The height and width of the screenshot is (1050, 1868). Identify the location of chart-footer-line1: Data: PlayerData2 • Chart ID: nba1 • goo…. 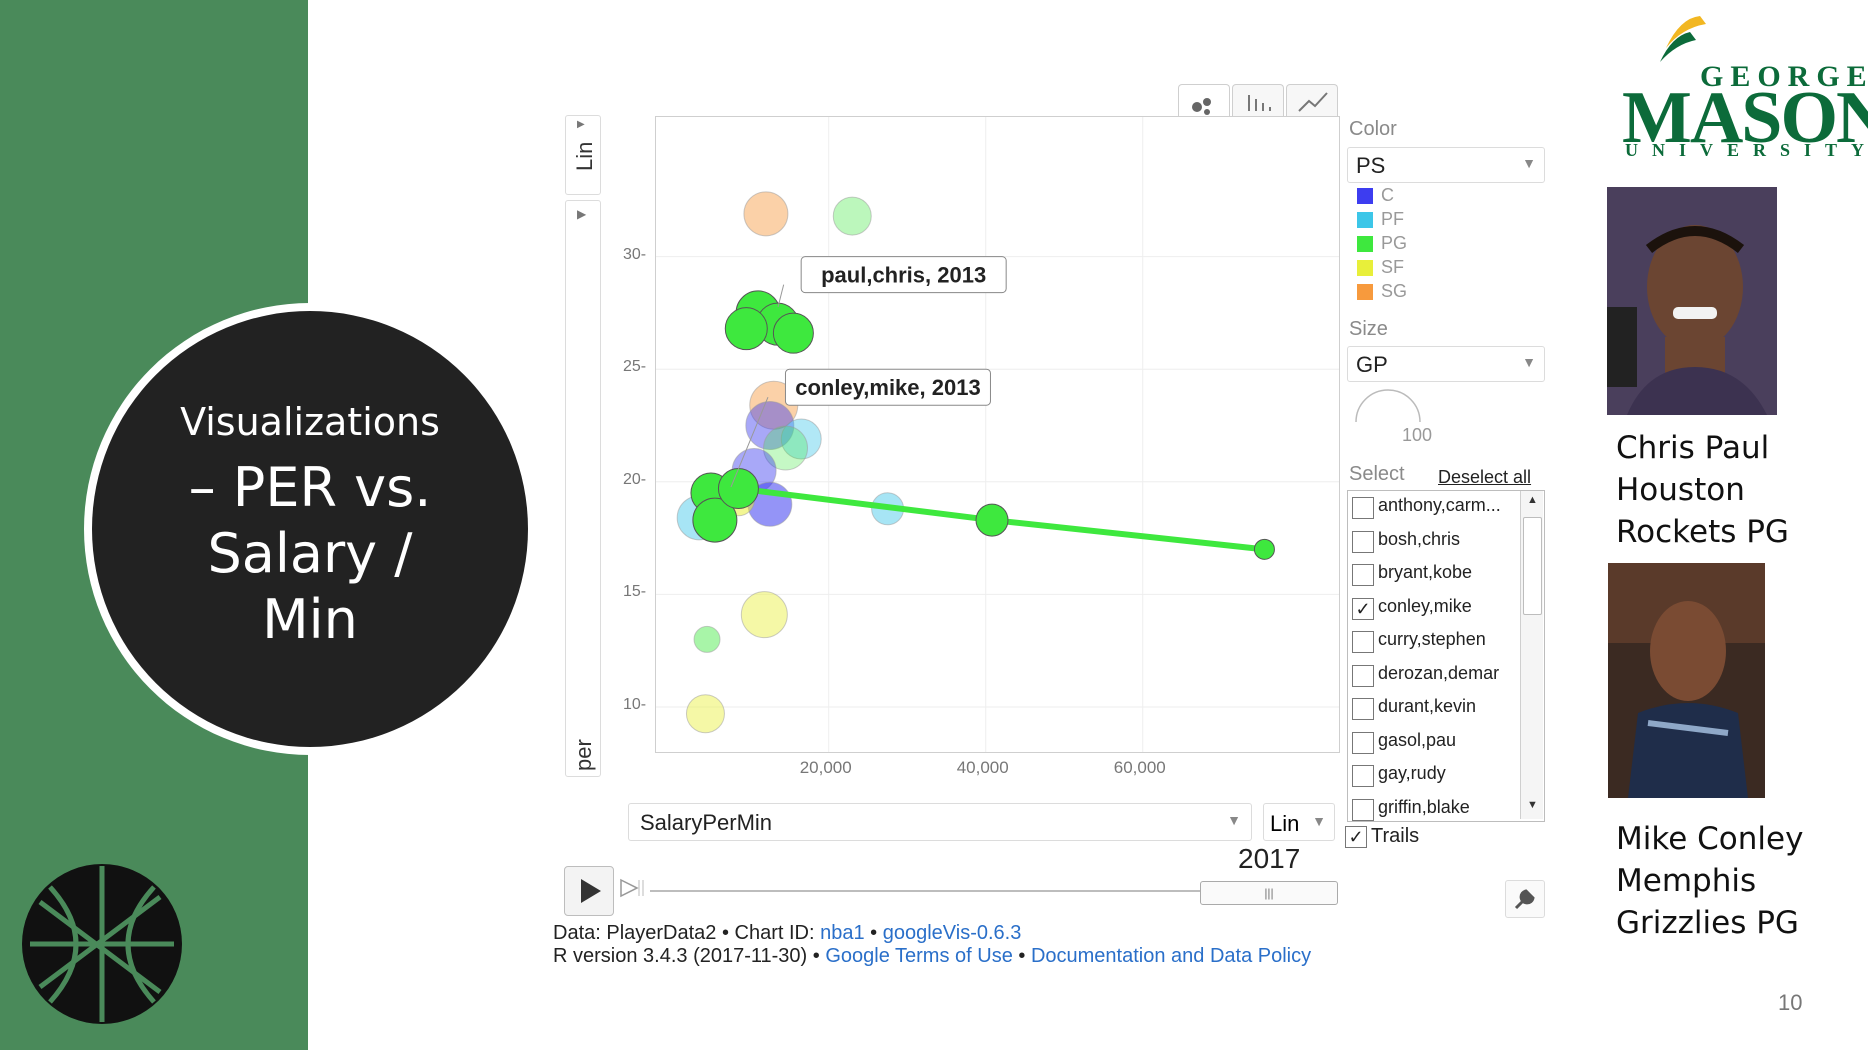
(787, 933).